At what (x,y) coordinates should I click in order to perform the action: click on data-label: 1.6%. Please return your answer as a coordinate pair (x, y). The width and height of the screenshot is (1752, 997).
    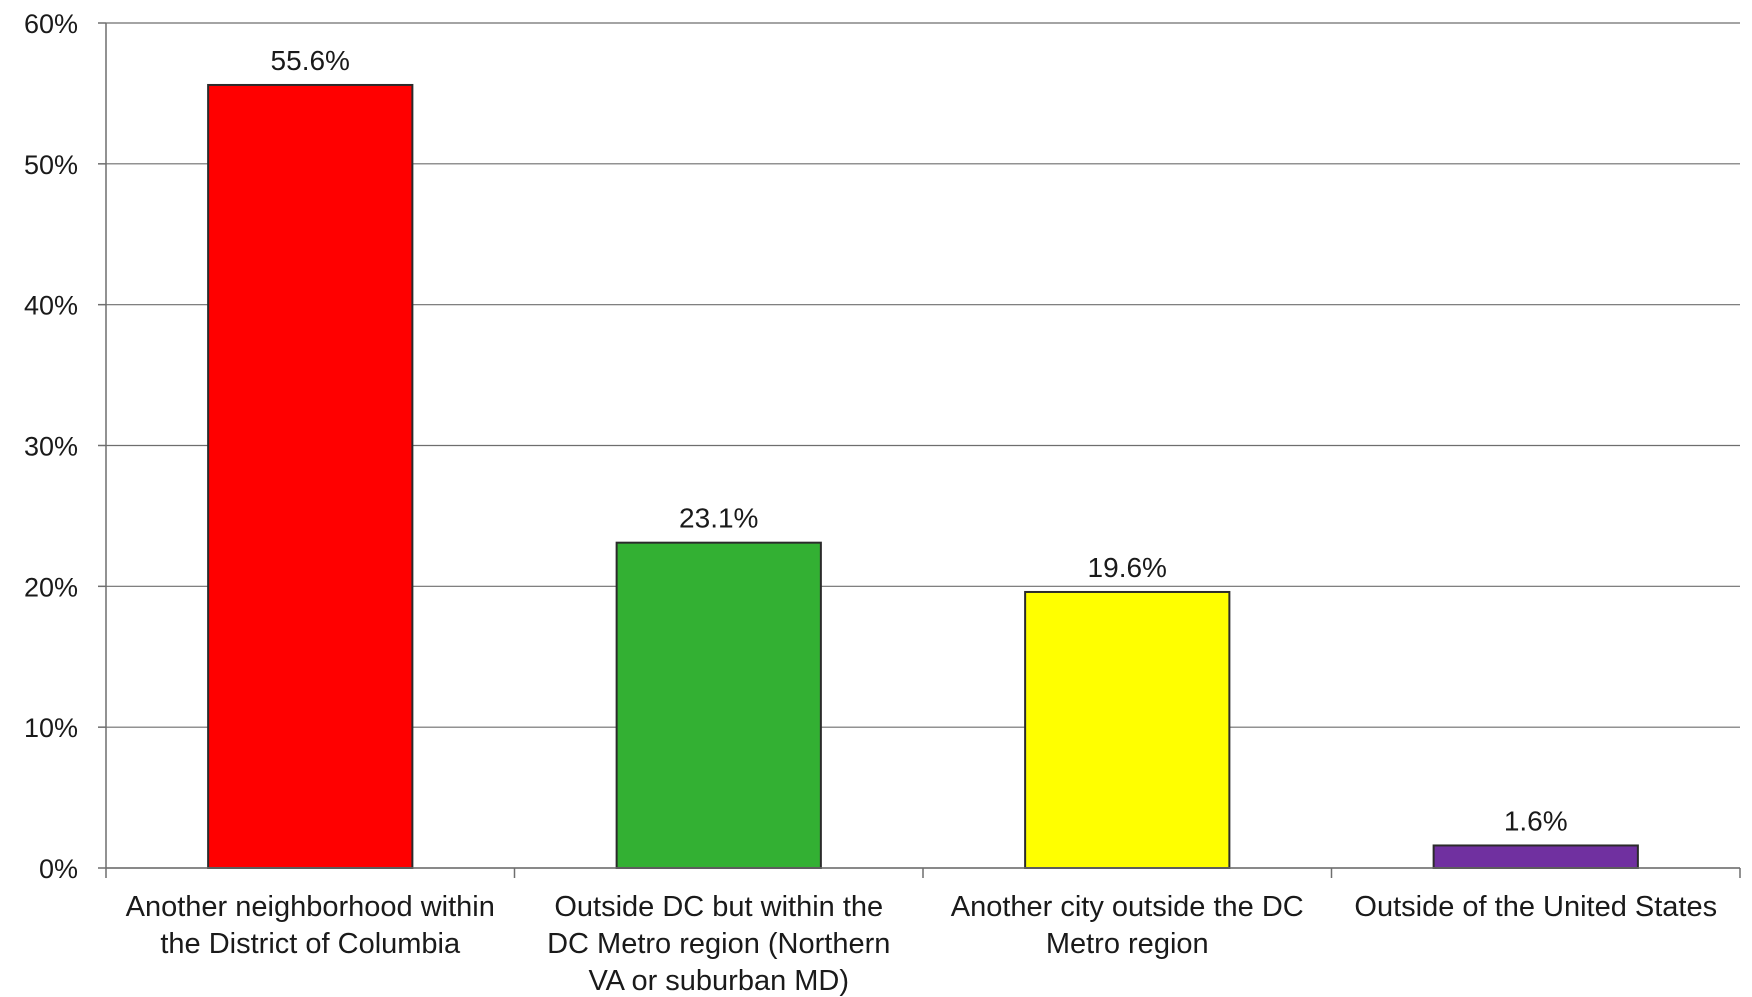
    Looking at the image, I should click on (1536, 820).